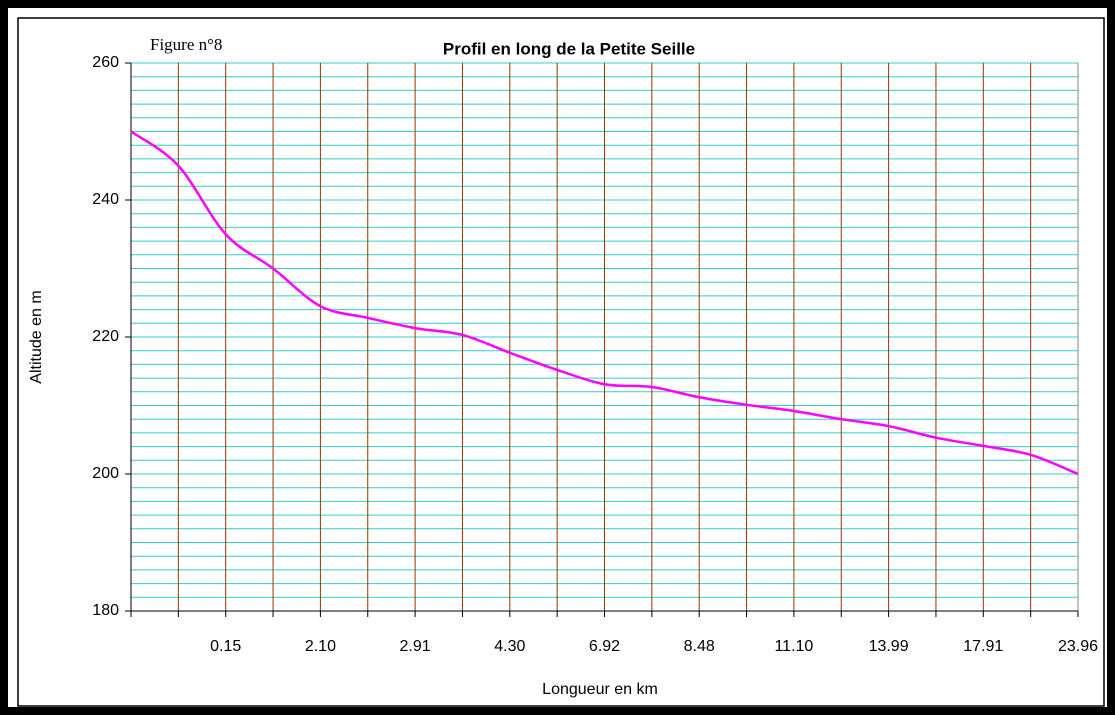  What do you see at coordinates (36, 336) in the screenshot?
I see `y-axis-label: Altitude en m` at bounding box center [36, 336].